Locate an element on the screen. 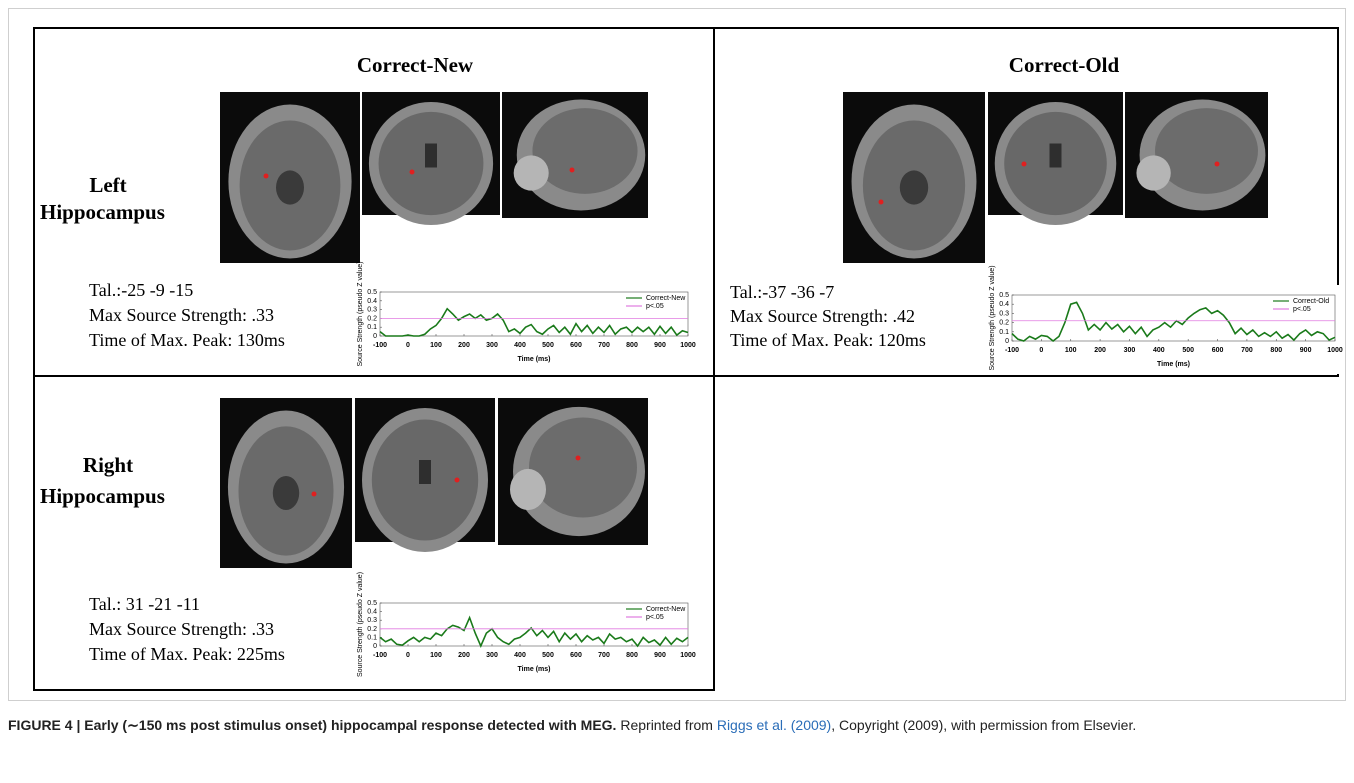 This screenshot has width=1354, height=783. stats-line: Time of Max. Peak: 225ms is located at coordinates (187, 654).